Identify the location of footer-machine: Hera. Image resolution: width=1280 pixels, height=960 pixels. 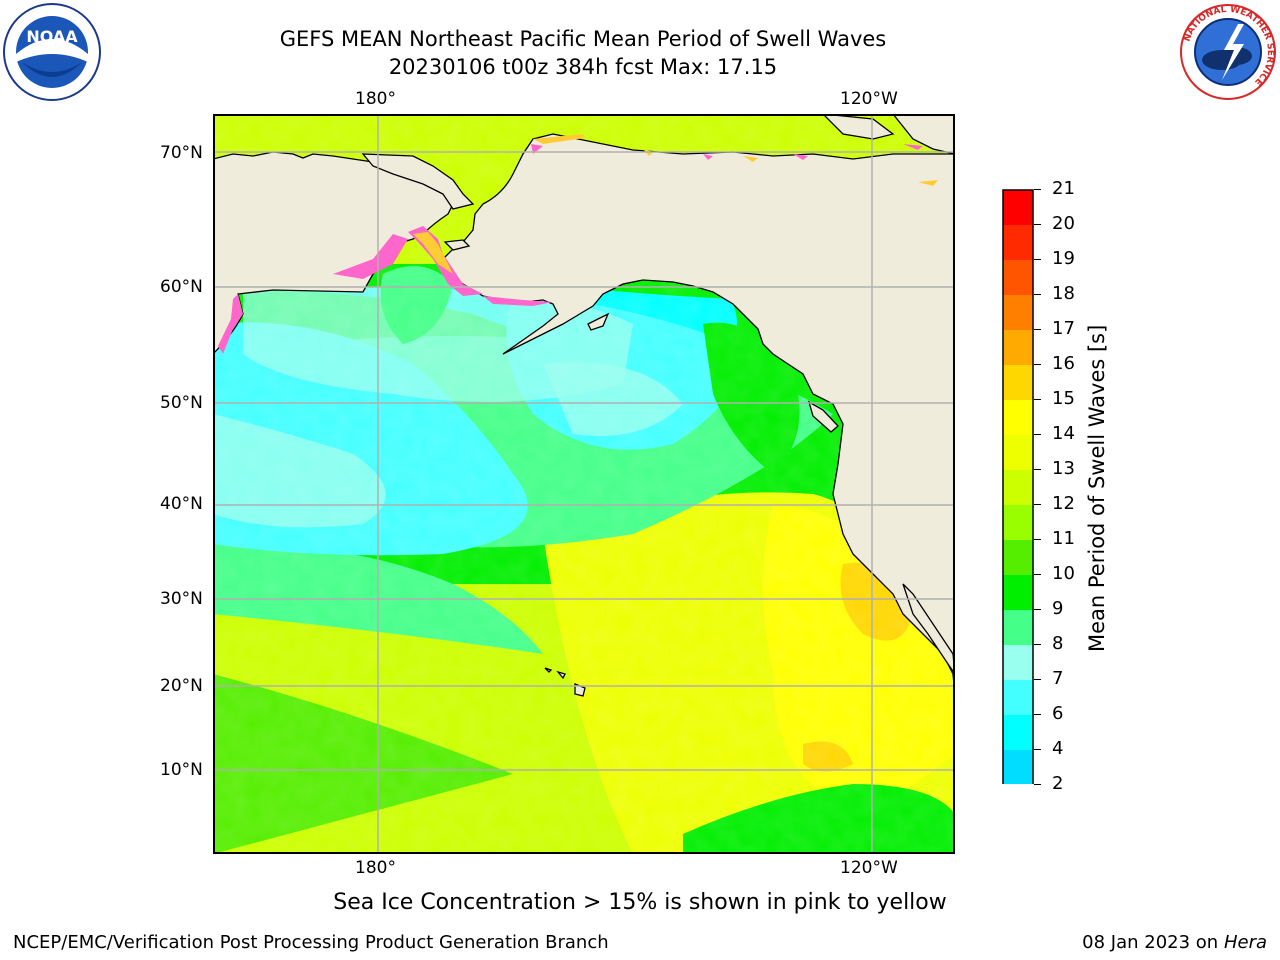
(1245, 942).